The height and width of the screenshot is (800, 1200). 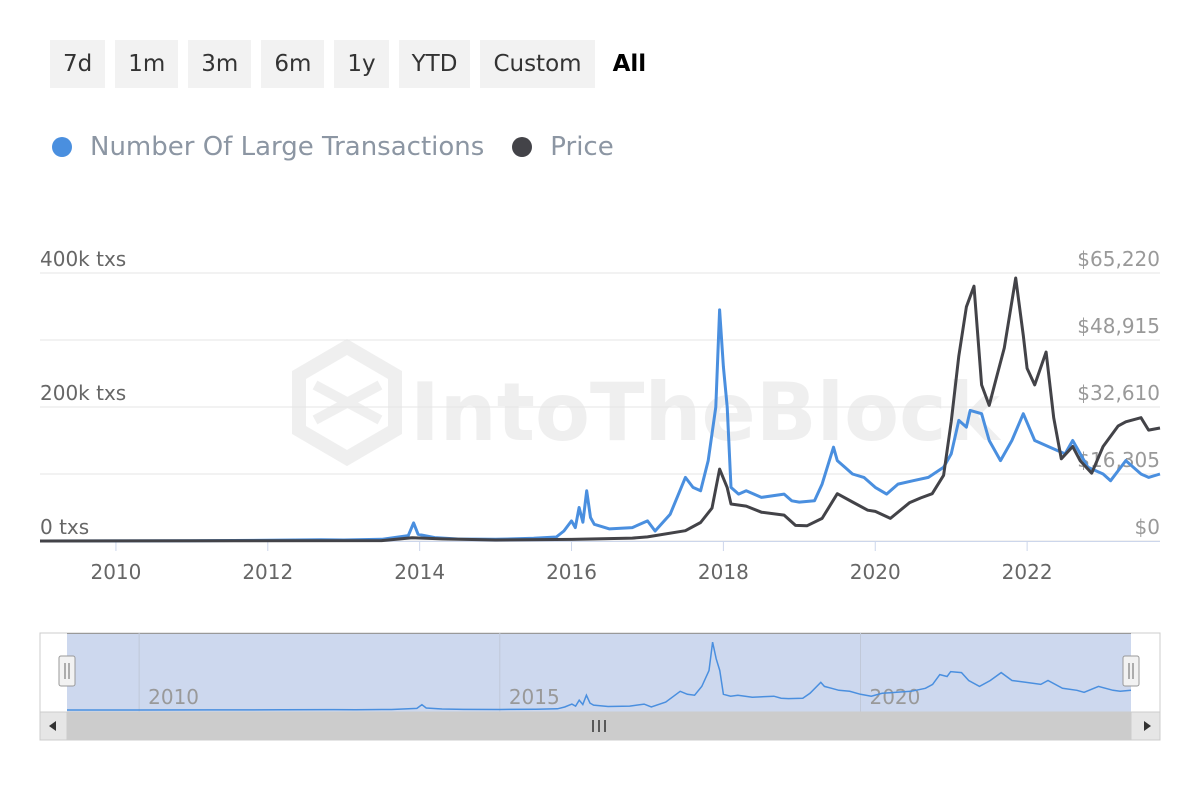 I want to click on x-tick-label: 2016, so click(x=571, y=572).